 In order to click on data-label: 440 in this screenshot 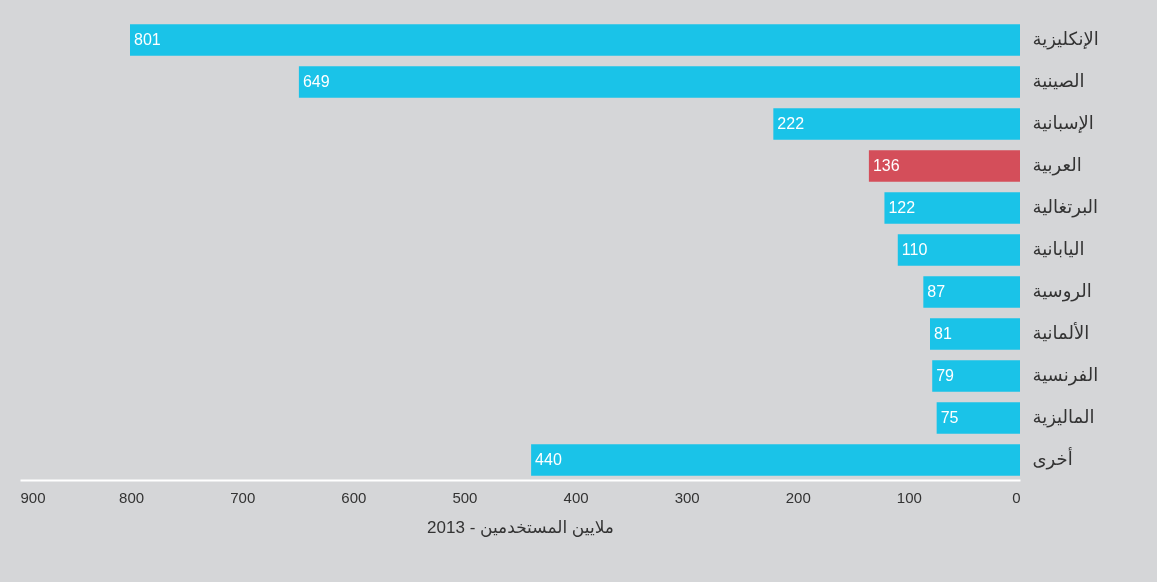, I will do `click(548, 460)`.